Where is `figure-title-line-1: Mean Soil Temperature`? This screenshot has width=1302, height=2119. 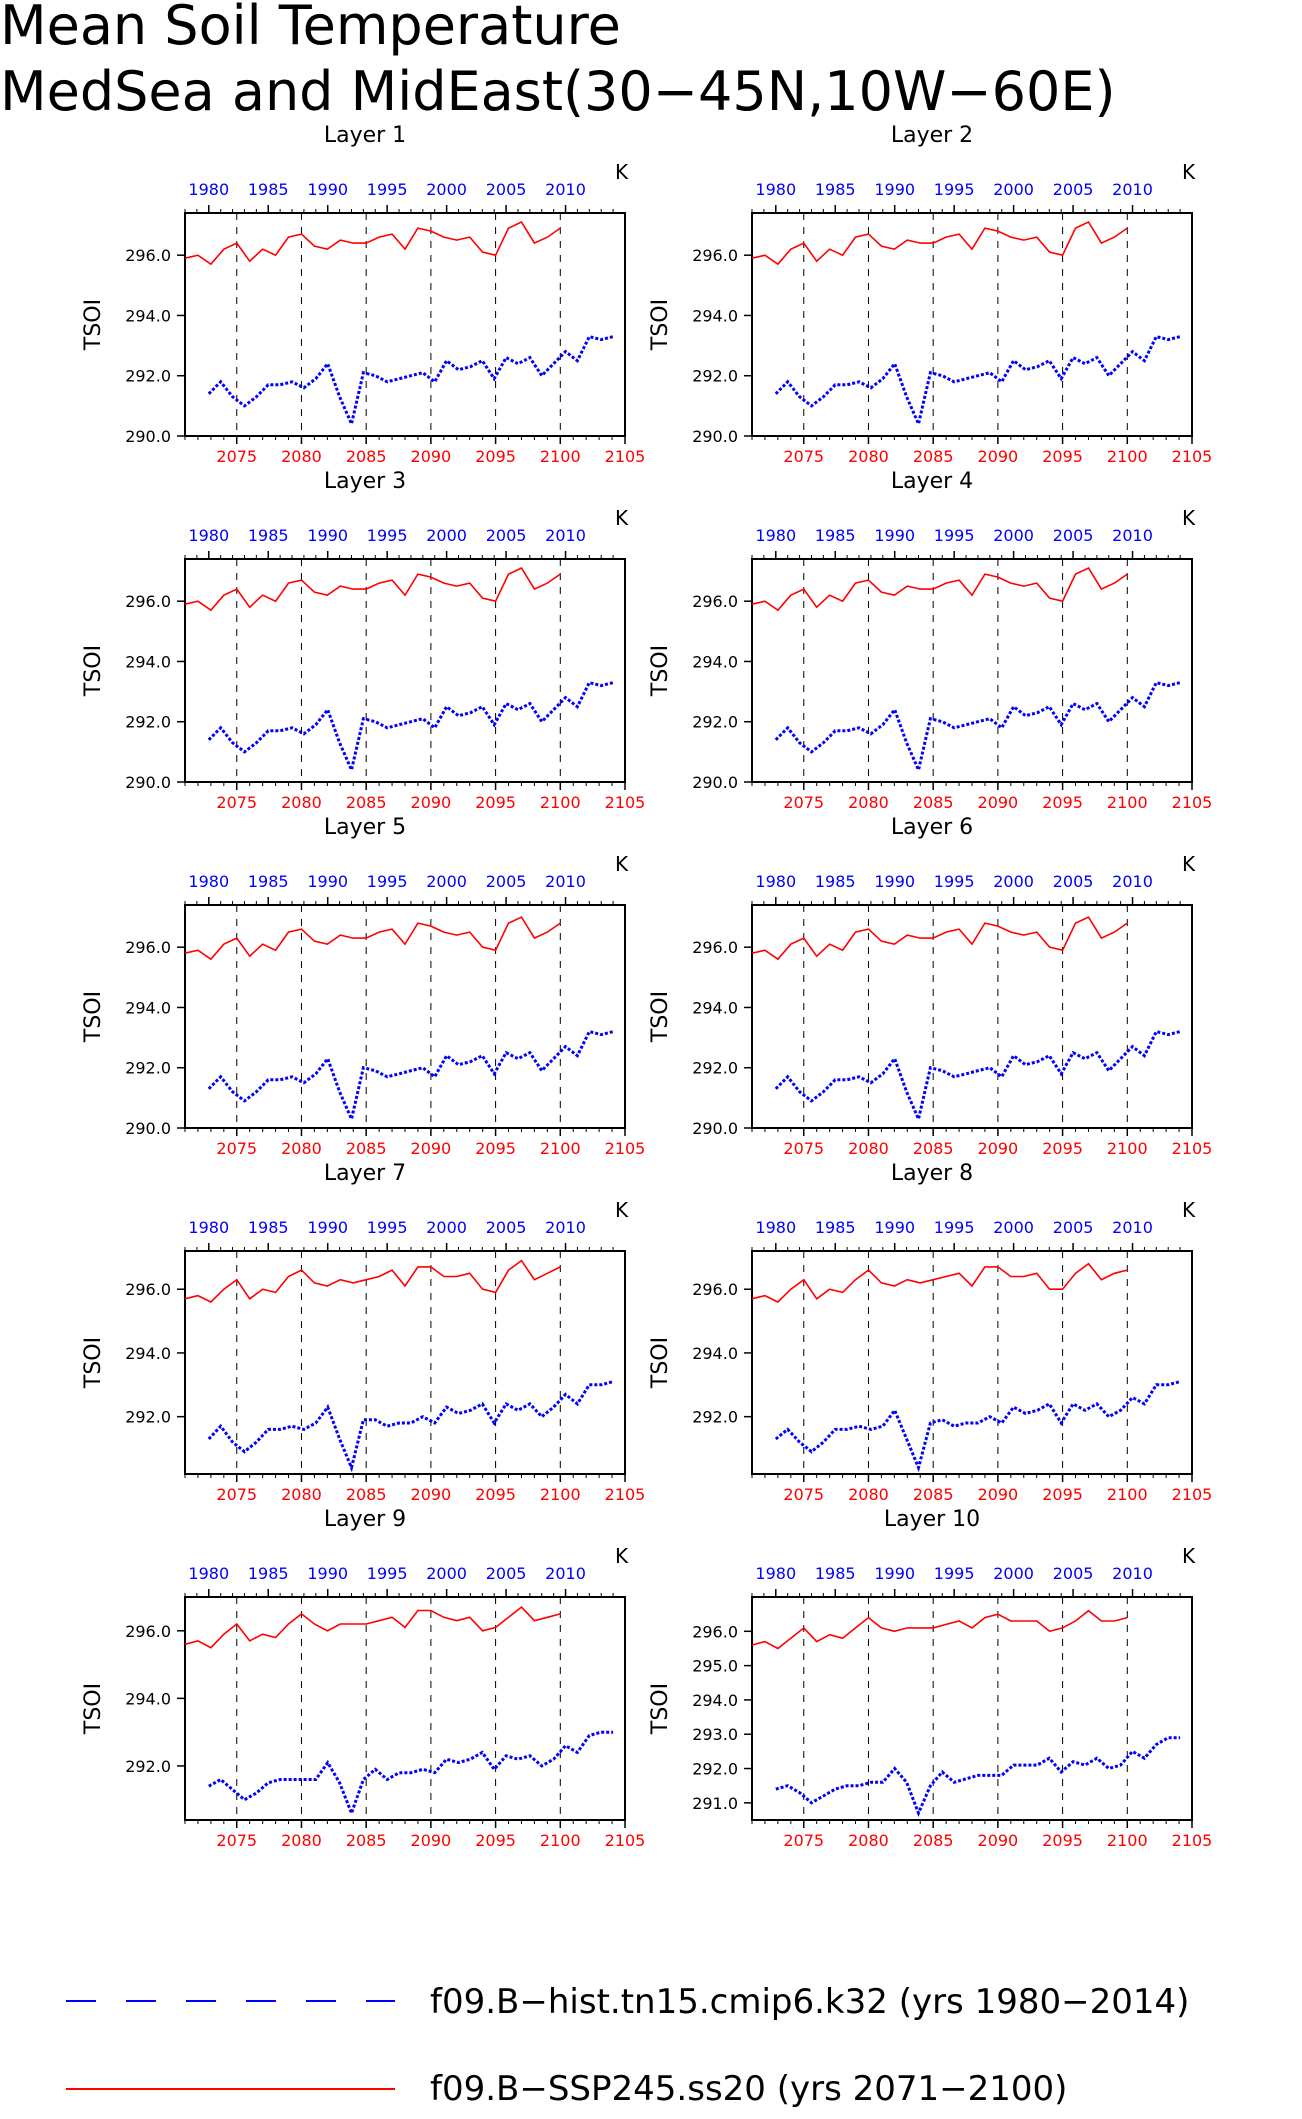
figure-title-line-1: Mean Soil Temperature is located at coordinates (310, 28).